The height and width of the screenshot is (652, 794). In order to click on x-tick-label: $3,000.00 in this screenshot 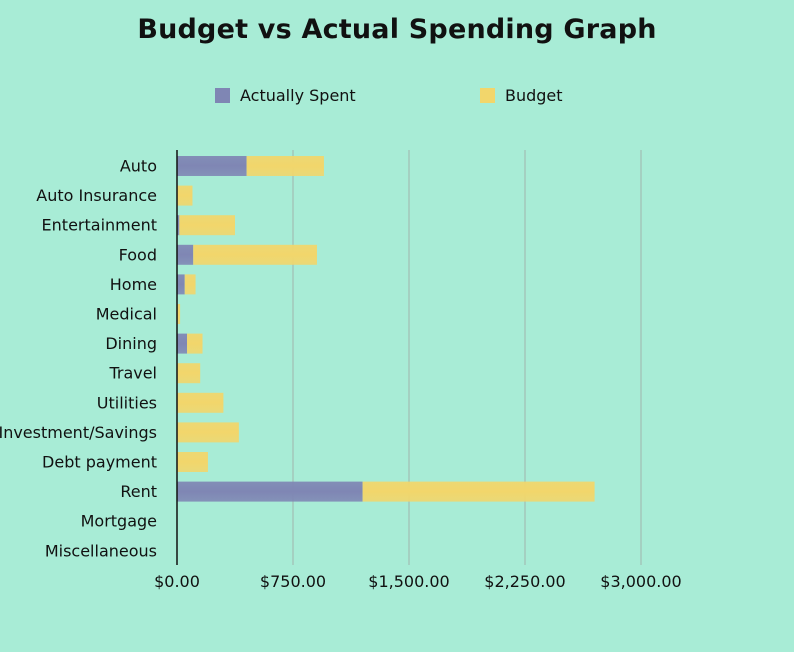, I will do `click(640, 581)`.